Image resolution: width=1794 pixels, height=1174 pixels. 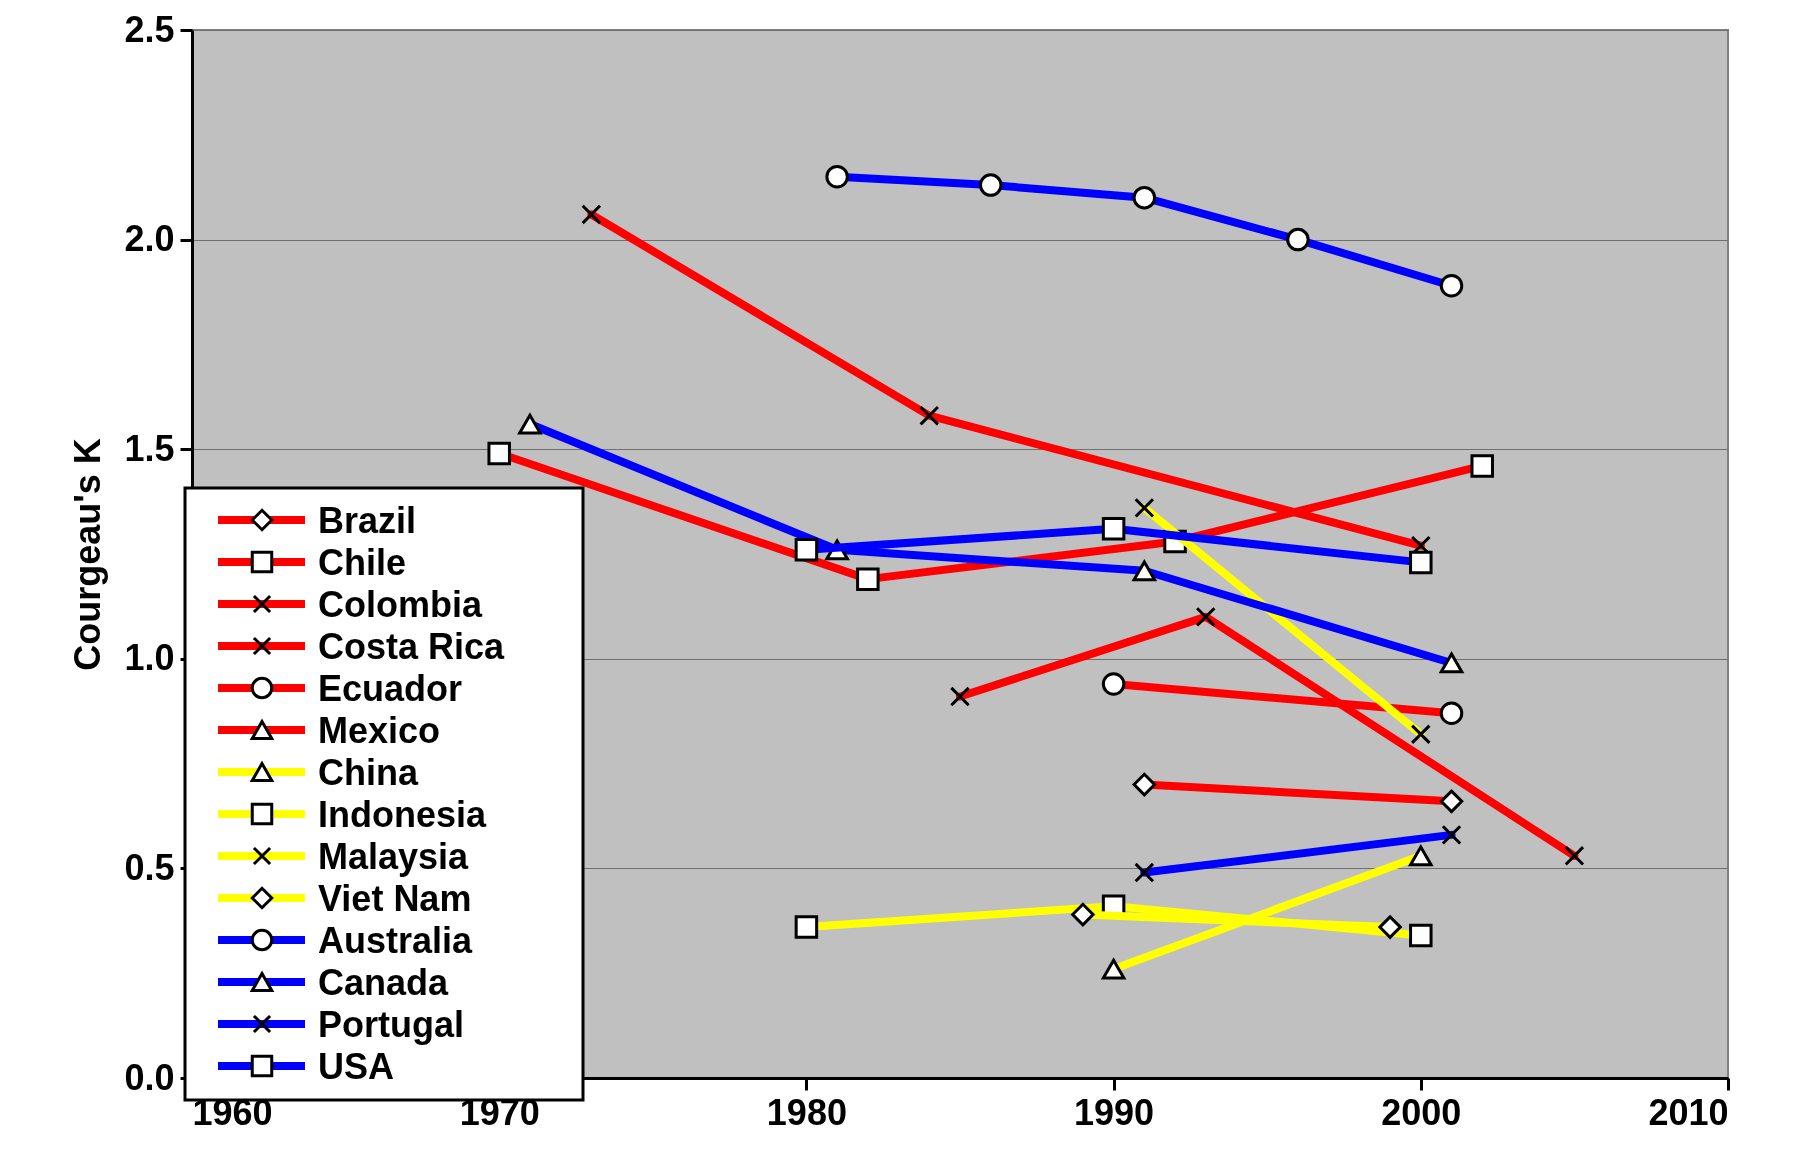 What do you see at coordinates (394, 856) in the screenshot?
I see `legend-label: Malaysia` at bounding box center [394, 856].